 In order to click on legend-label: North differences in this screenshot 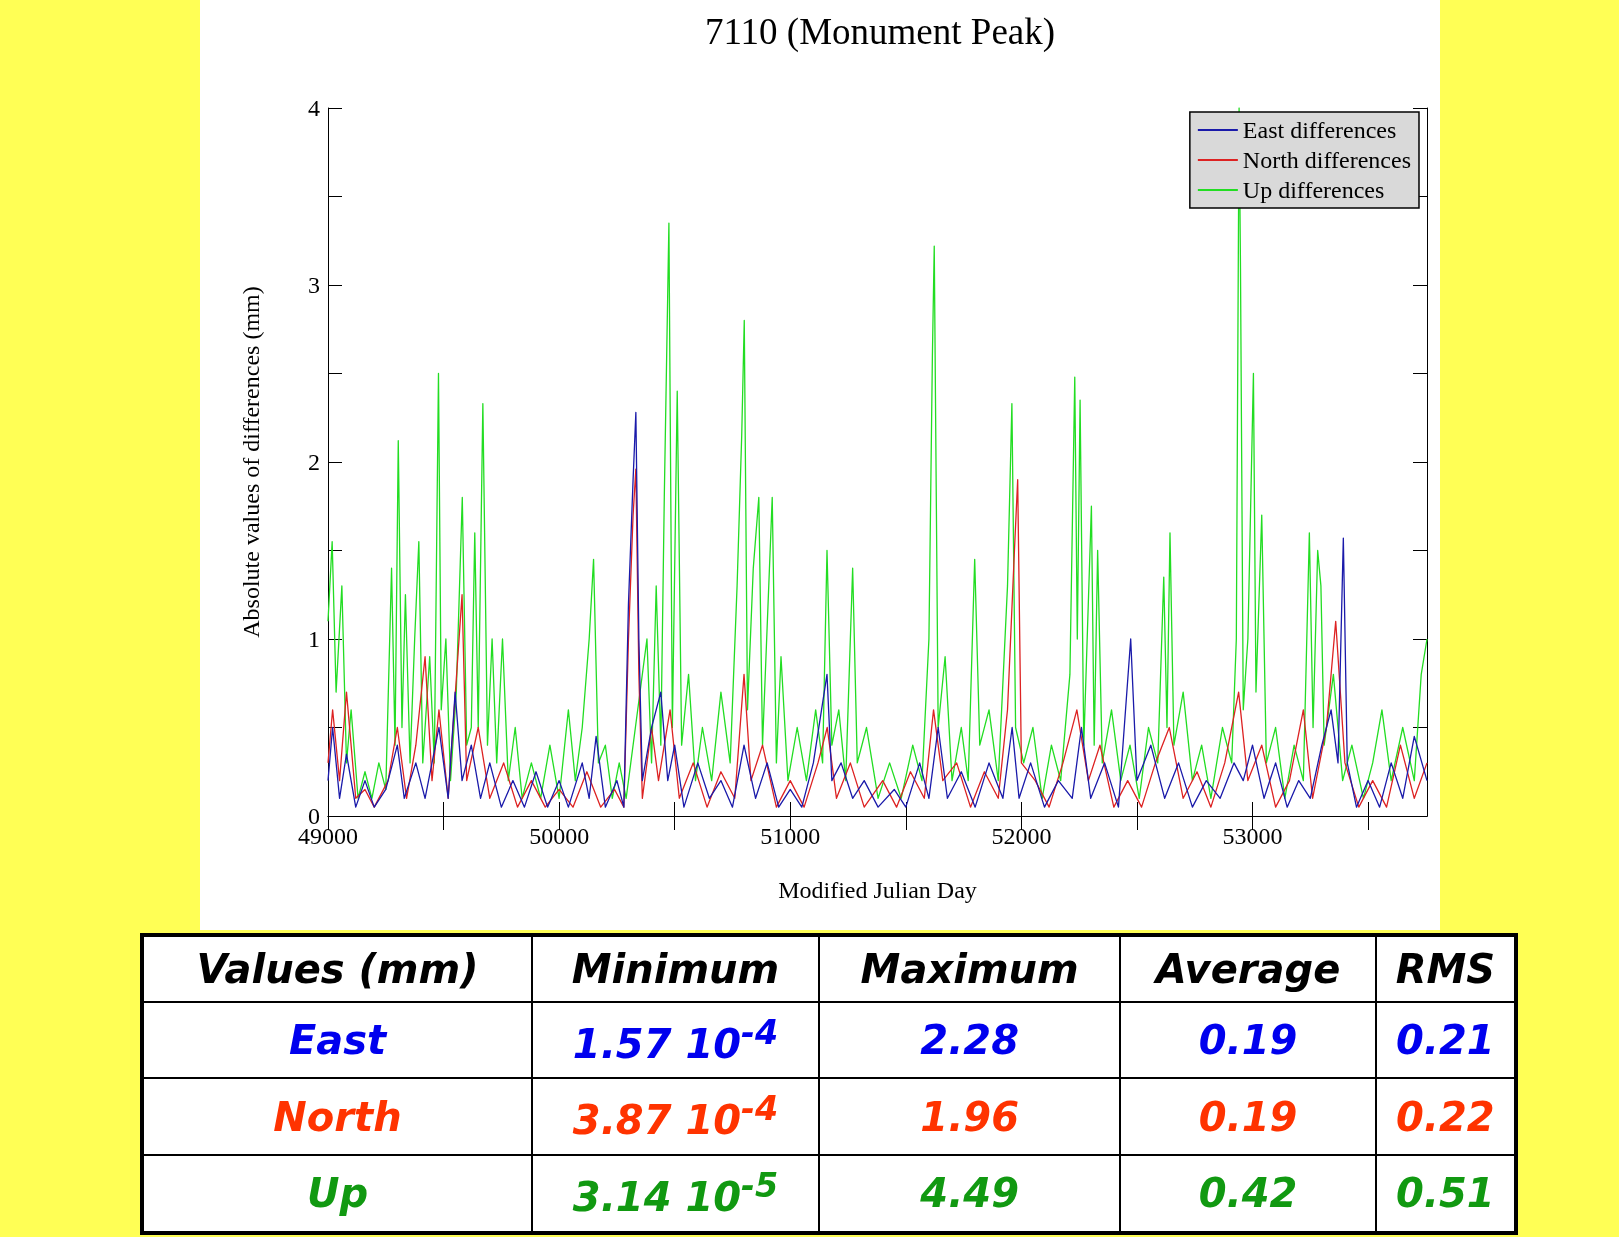, I will do `click(1326, 160)`.